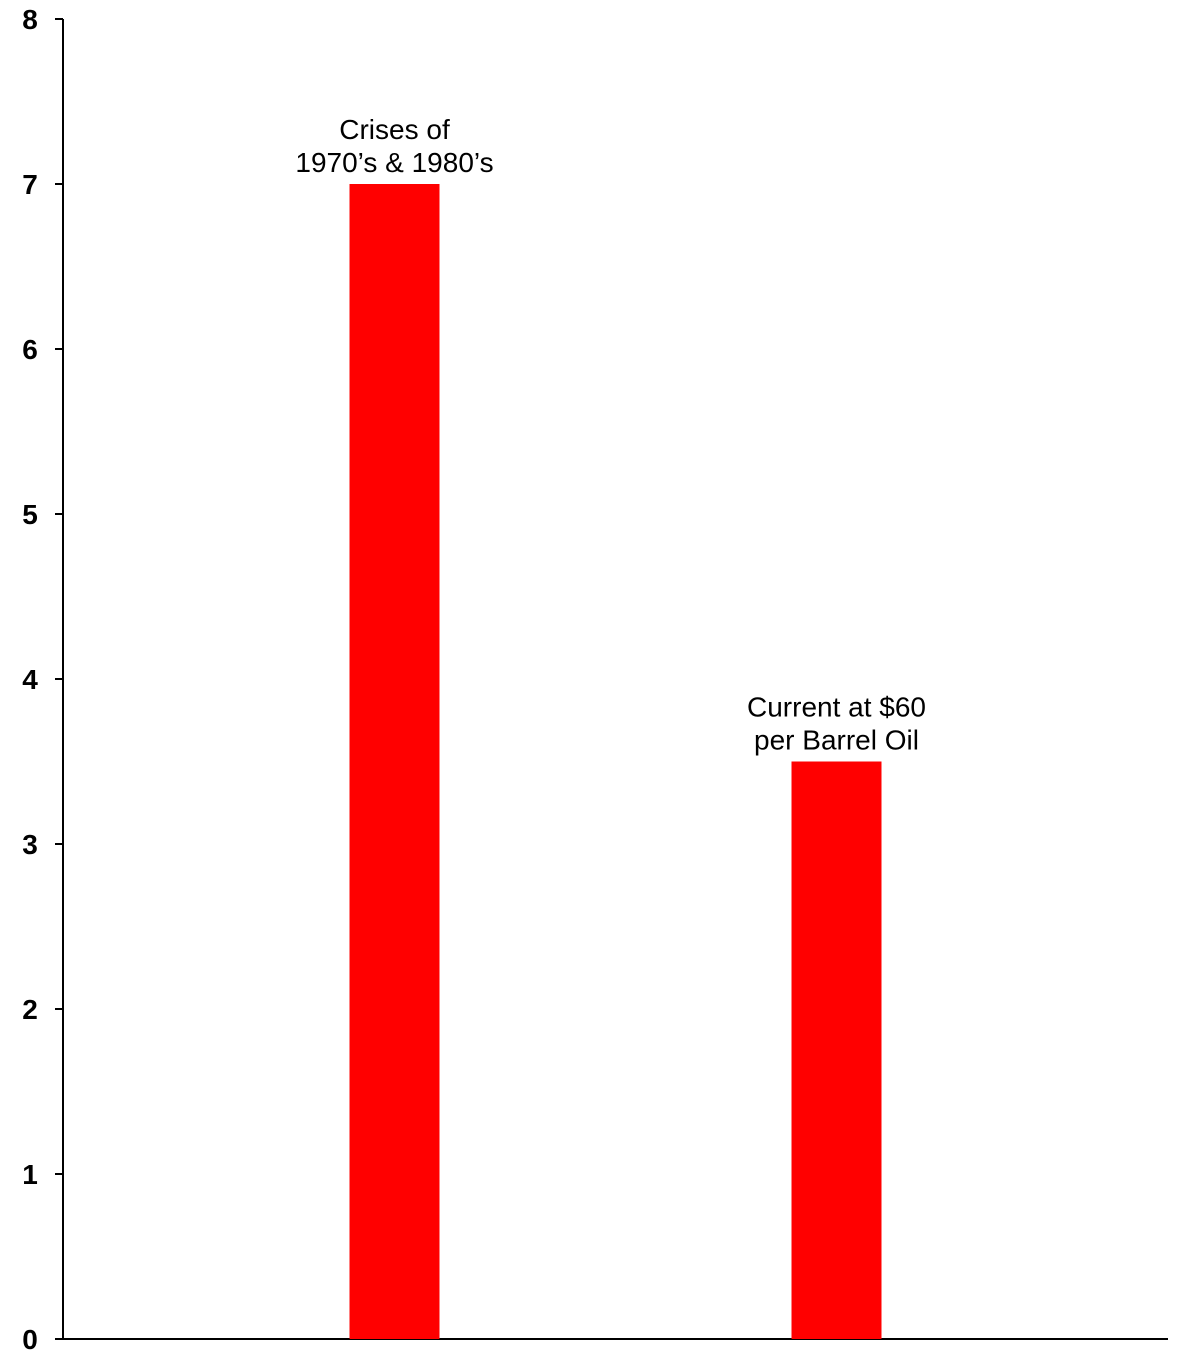  I want to click on y-axis: 0 1 2 3 4 5 6 7 8, so click(43, 679).